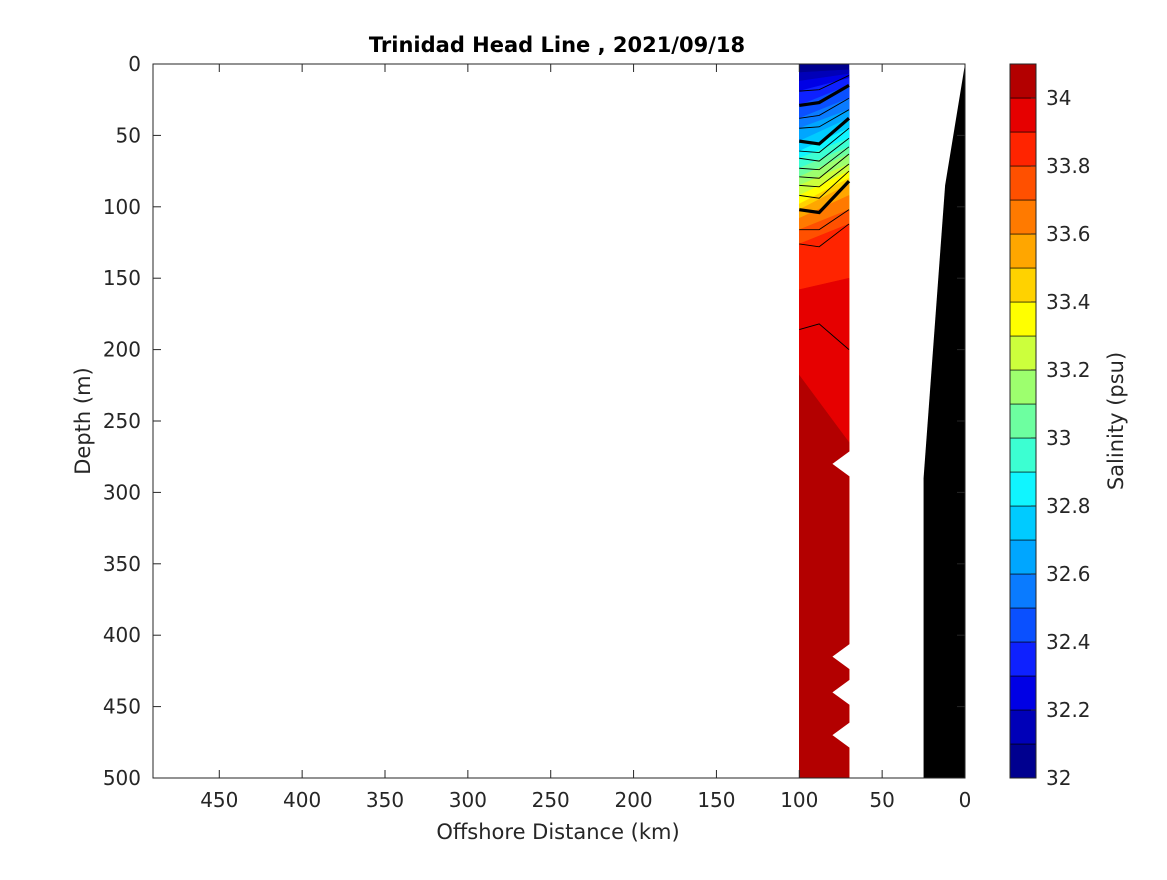 Image resolution: width=1167 pixels, height=880 pixels. Describe the element at coordinates (716, 800) in the screenshot. I see `x-tick-label-6: 150` at that location.